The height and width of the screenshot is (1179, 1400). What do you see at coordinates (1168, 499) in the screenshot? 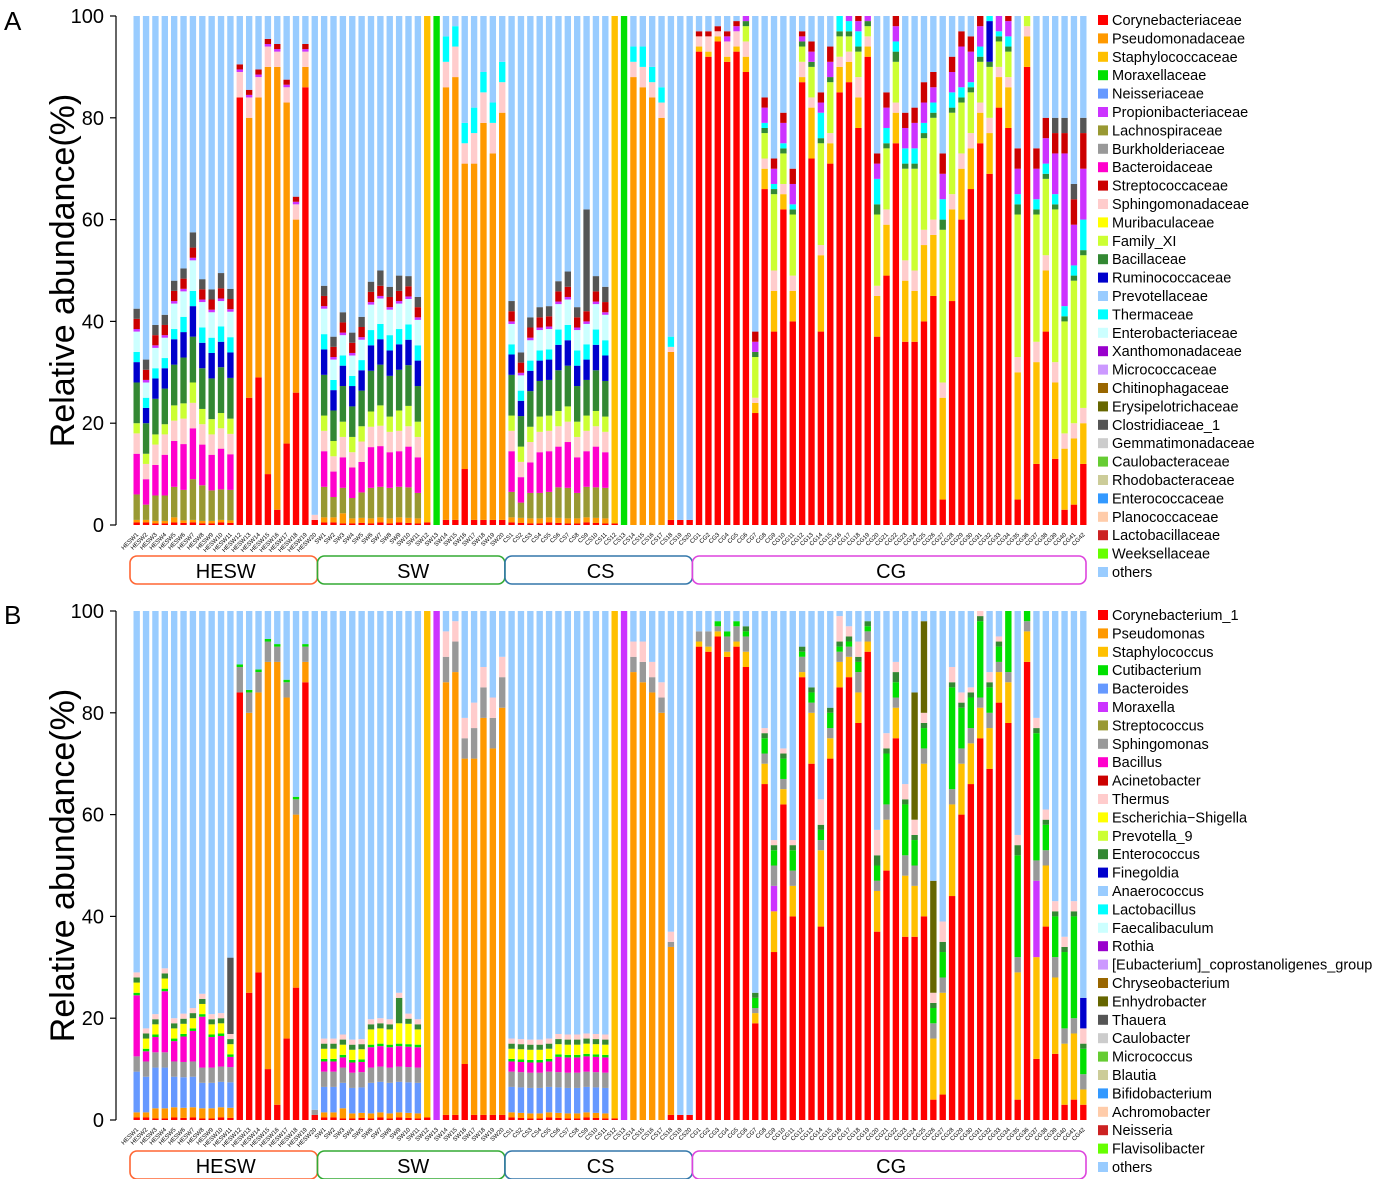
I see `legend-label: Enterococcaceae` at bounding box center [1168, 499].